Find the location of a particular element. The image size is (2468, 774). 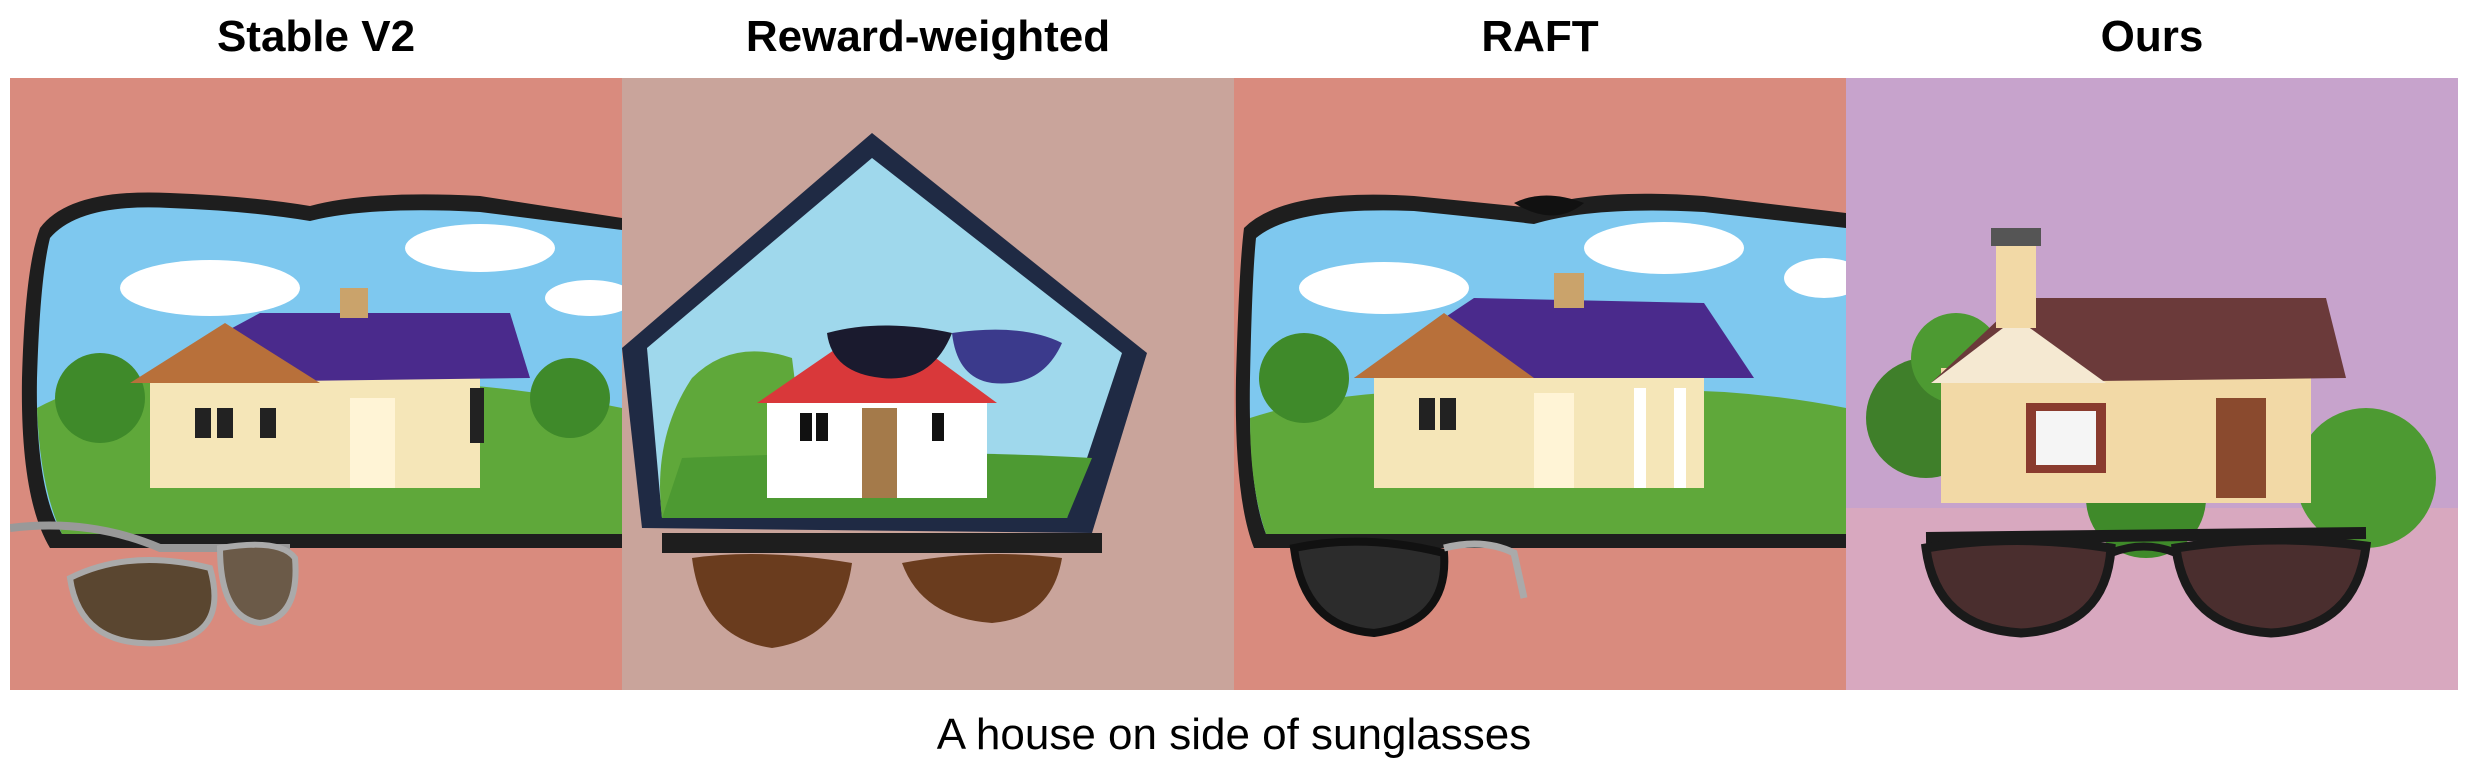

column-title-ours: Ours is located at coordinates (2152, 36).